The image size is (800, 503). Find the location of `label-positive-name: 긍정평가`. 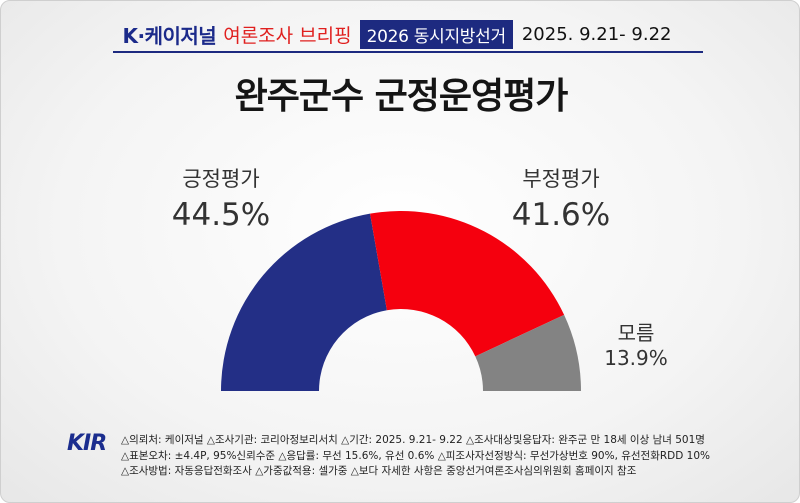

label-positive-name: 긍정평가 is located at coordinates (221, 179).